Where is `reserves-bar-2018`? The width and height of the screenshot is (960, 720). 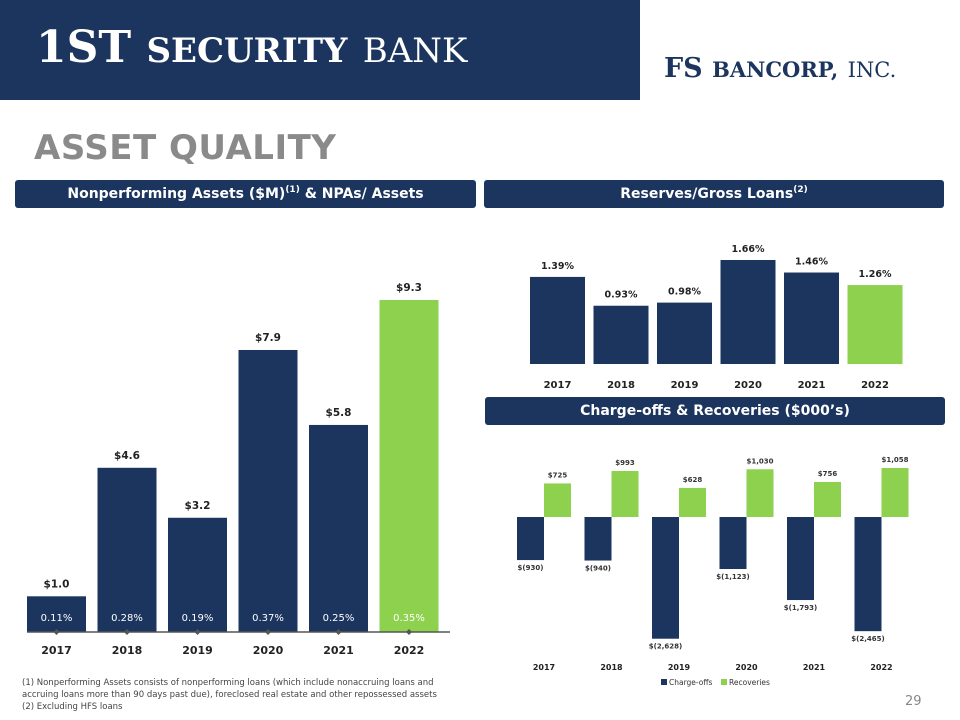
reserves-bar-2018 is located at coordinates (621, 334).